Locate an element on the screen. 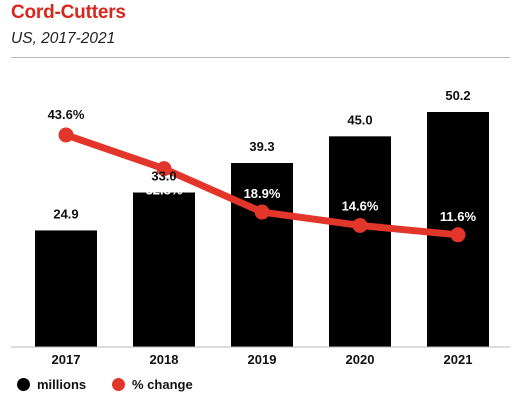  percent-label-2017: 43.6% is located at coordinates (66, 114).